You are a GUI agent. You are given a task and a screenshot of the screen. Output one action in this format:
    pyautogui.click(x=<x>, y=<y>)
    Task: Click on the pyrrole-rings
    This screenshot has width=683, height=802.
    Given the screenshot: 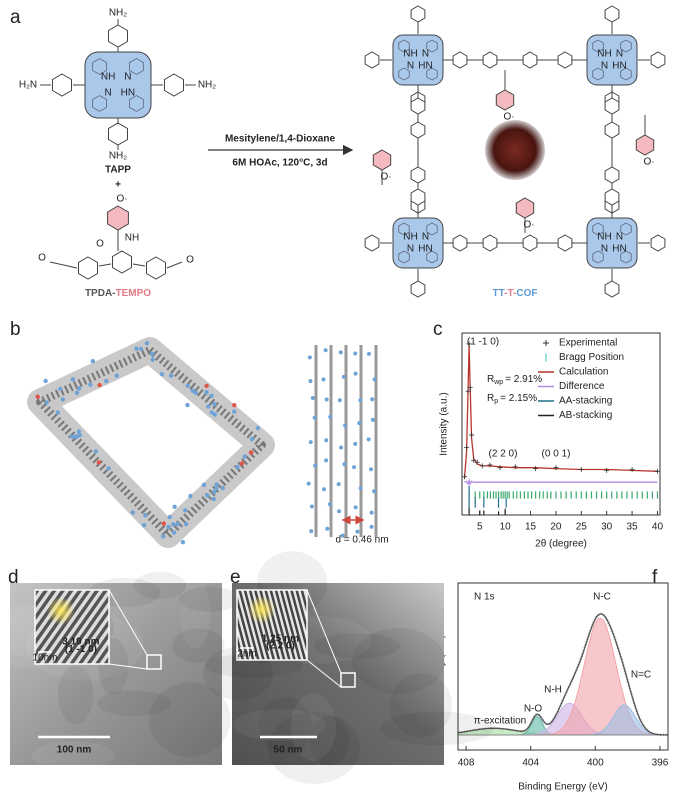 What is the action you would take?
    pyautogui.click(x=418, y=243)
    